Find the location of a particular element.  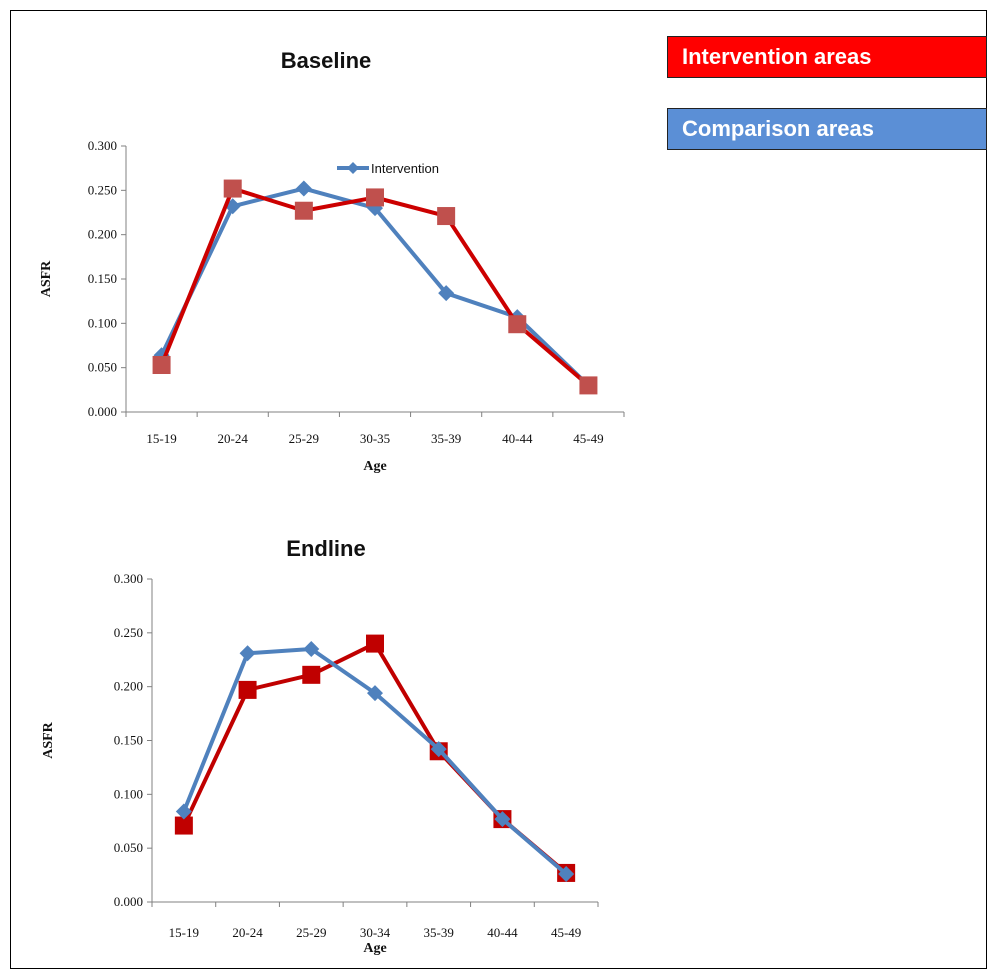

chart-title: Baseline is located at coordinates (326, 60).